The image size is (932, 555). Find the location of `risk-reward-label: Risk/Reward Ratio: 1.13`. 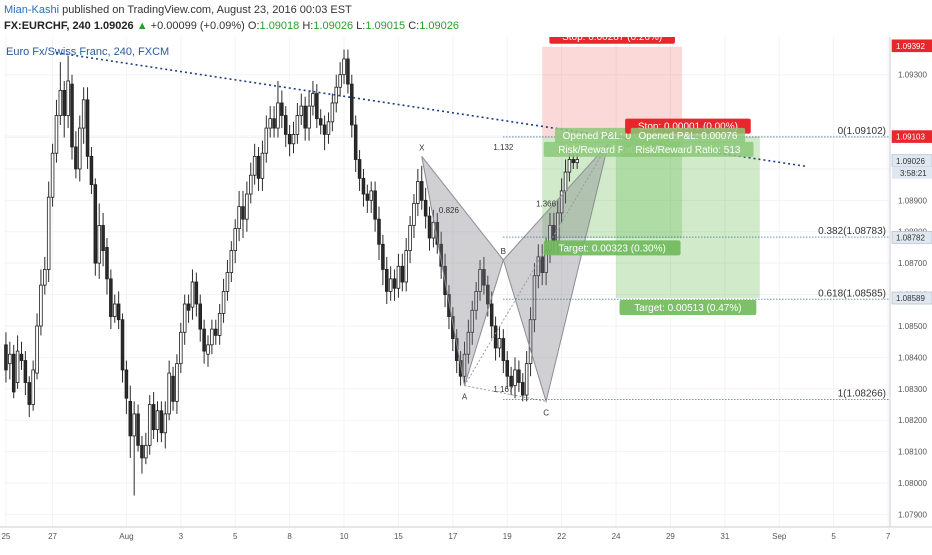

risk-reward-label: Risk/Reward Ratio: 1.13 is located at coordinates (612, 150).